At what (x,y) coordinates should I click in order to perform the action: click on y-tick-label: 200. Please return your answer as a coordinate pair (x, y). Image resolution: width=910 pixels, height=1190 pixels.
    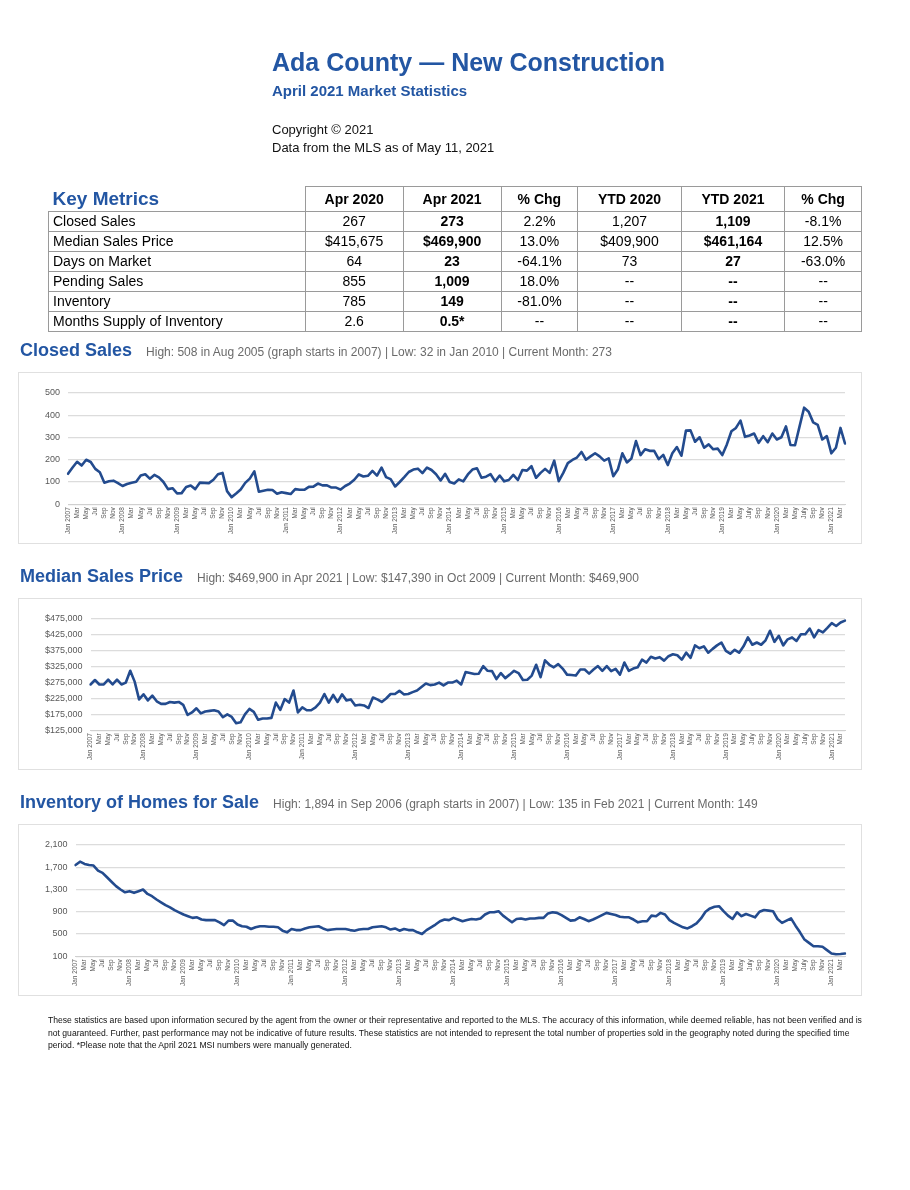
    Looking at the image, I should click on (52, 459).